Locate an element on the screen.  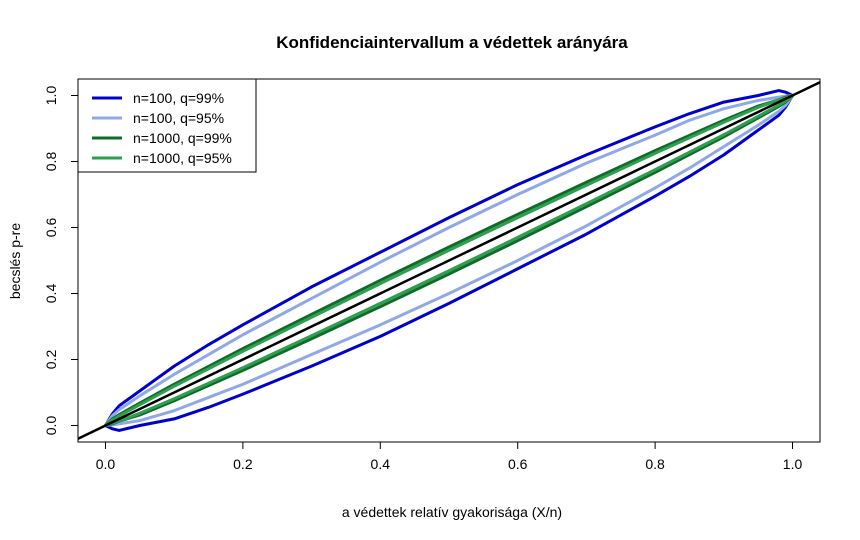
y-tick-label-0: 0.0 is located at coordinates (51, 426).